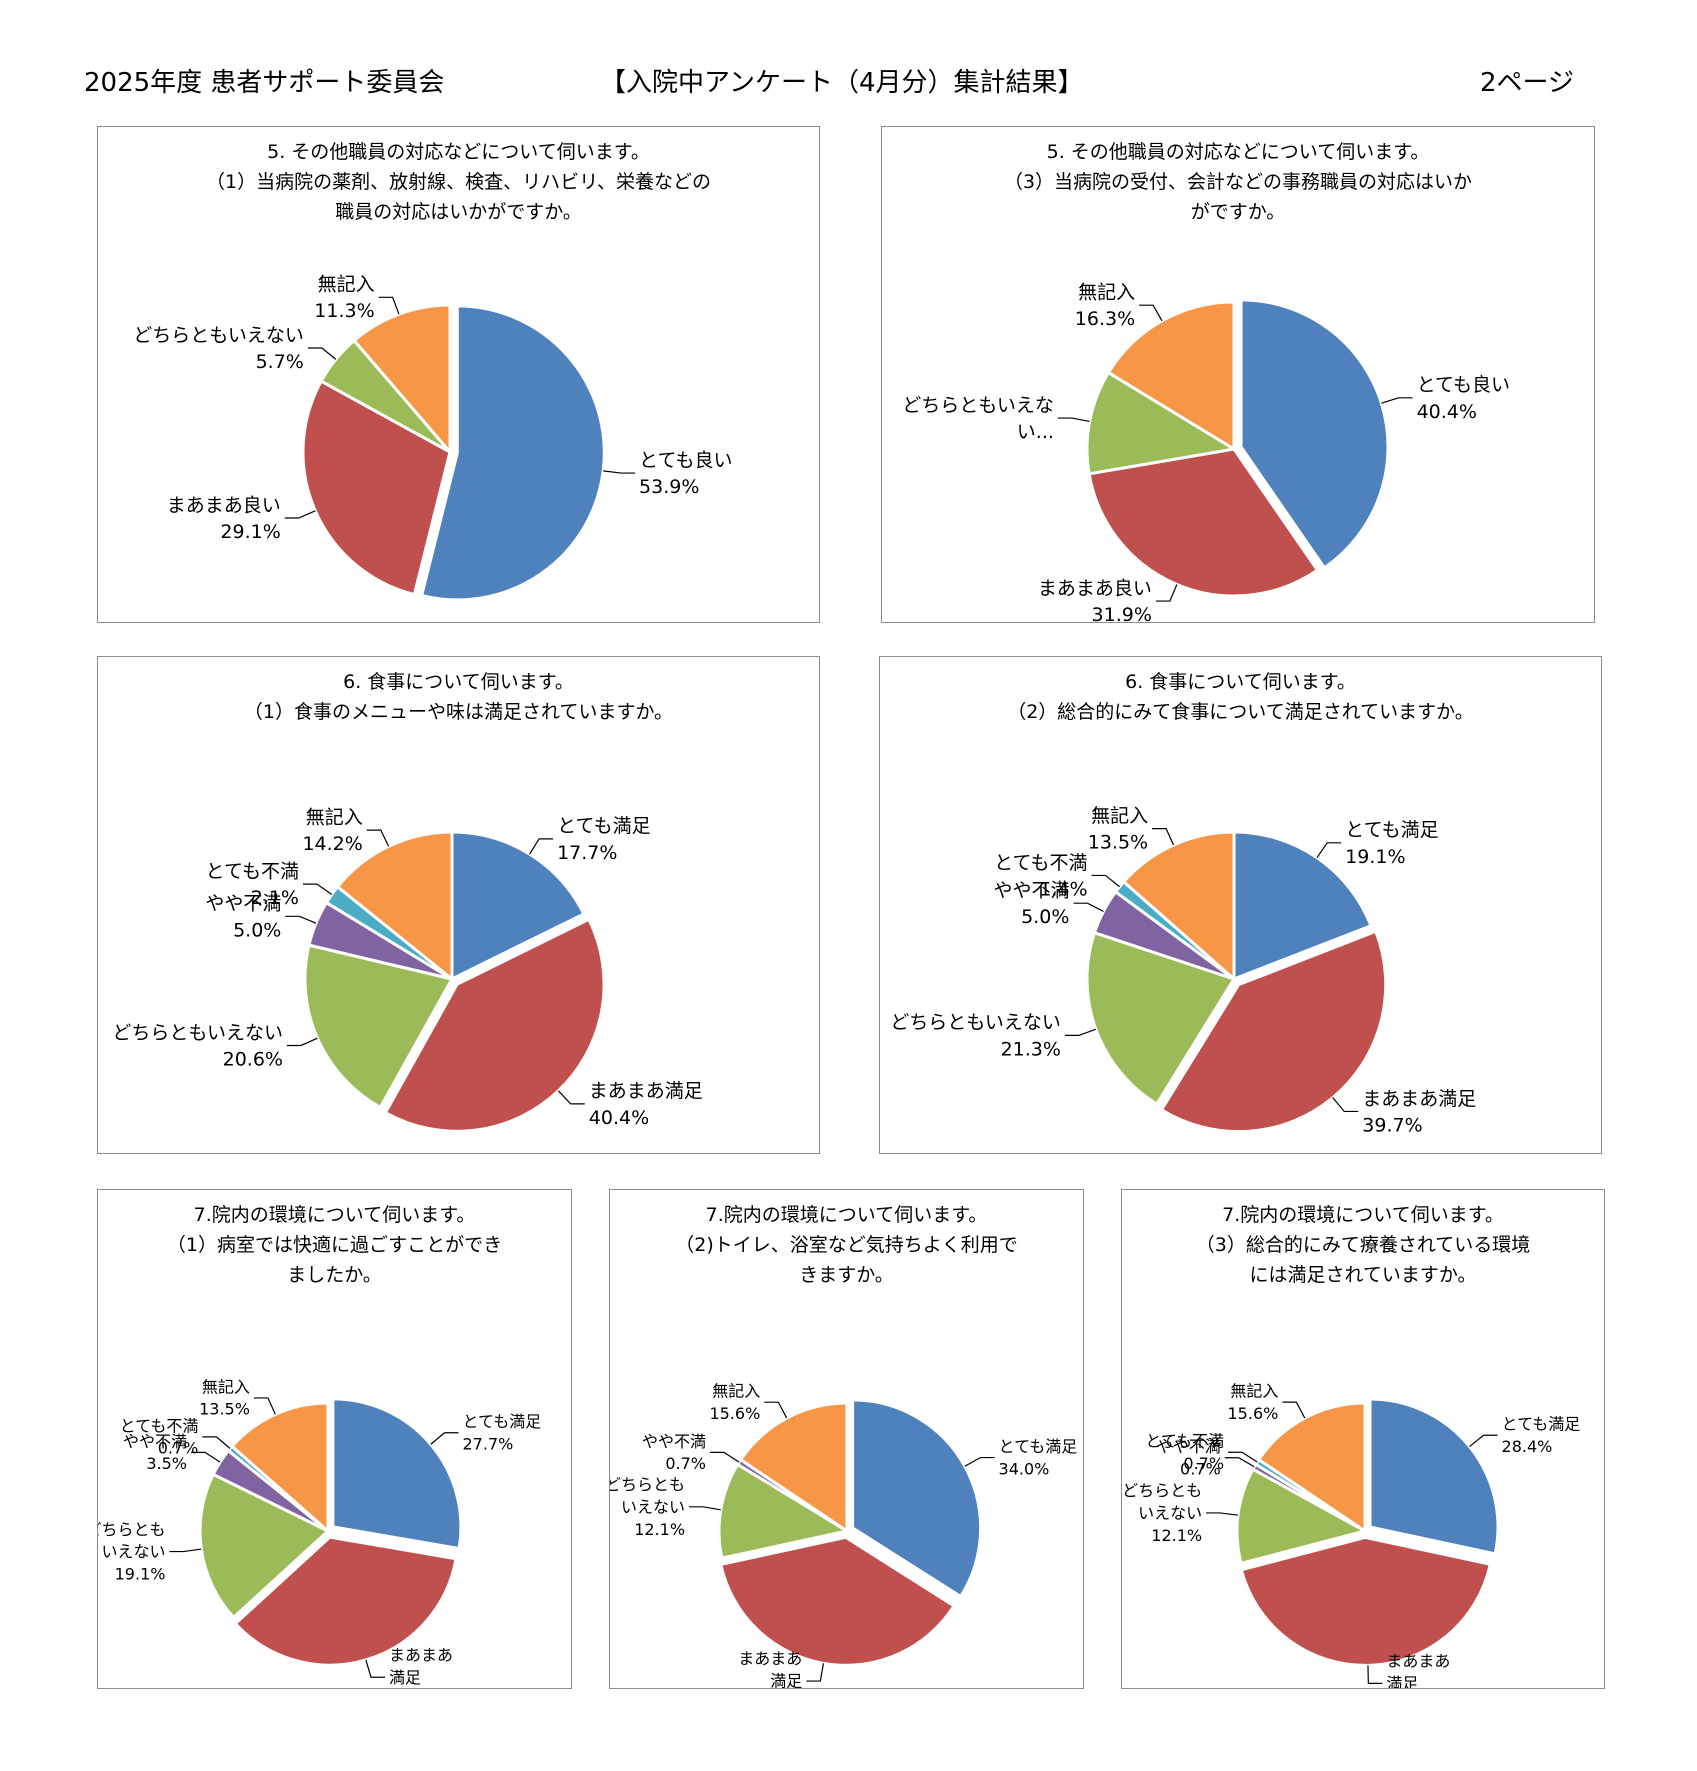 This screenshot has height=1771, width=1697. I want to click on slice-data-label: やや不満 5.0%, so click(1031, 904).